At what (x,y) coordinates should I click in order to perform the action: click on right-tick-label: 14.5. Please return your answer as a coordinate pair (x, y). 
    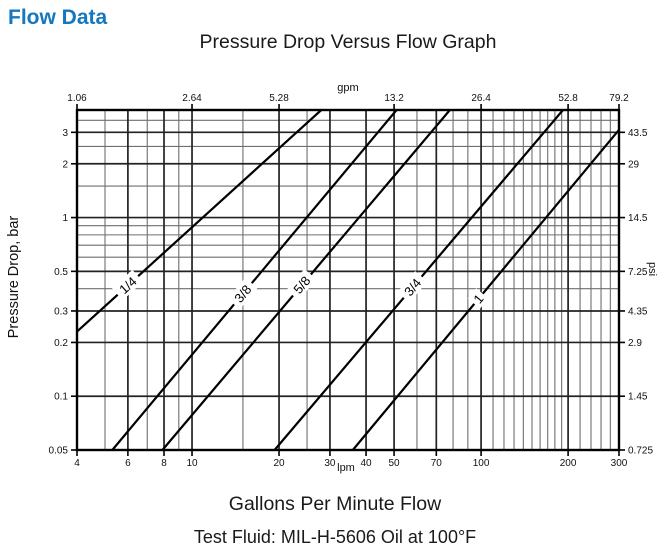
    Looking at the image, I should click on (638, 218).